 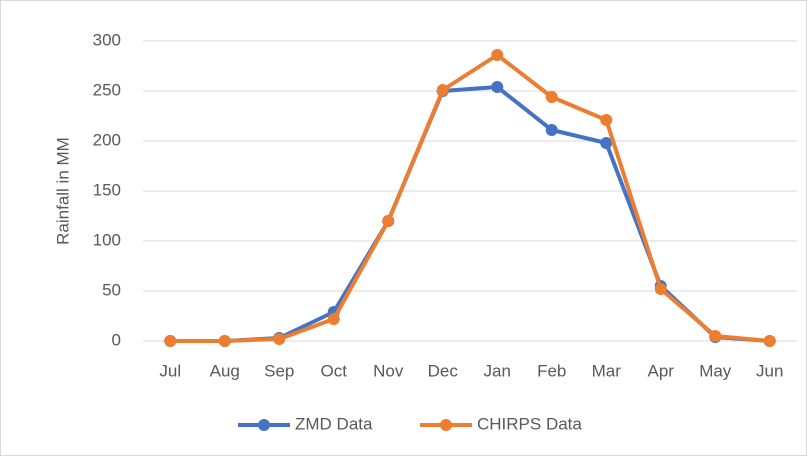 I want to click on y-tick-label: 50, so click(x=111, y=289).